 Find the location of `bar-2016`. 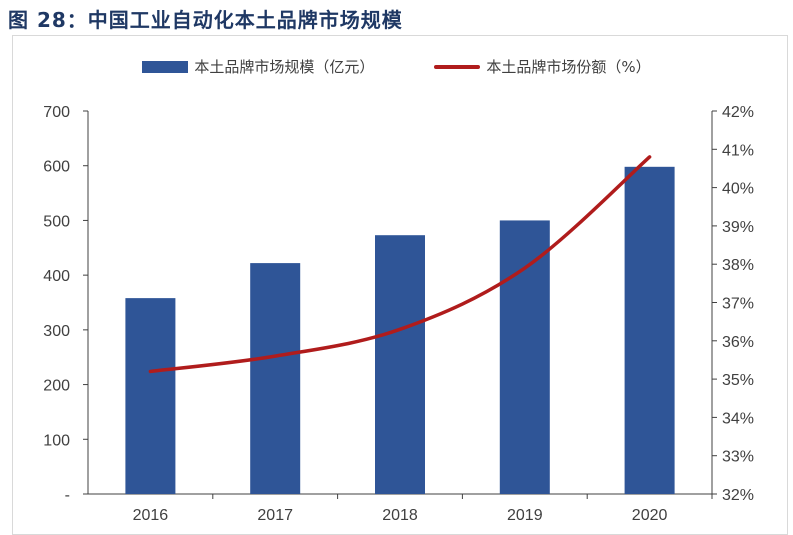

bar-2016 is located at coordinates (150, 396).